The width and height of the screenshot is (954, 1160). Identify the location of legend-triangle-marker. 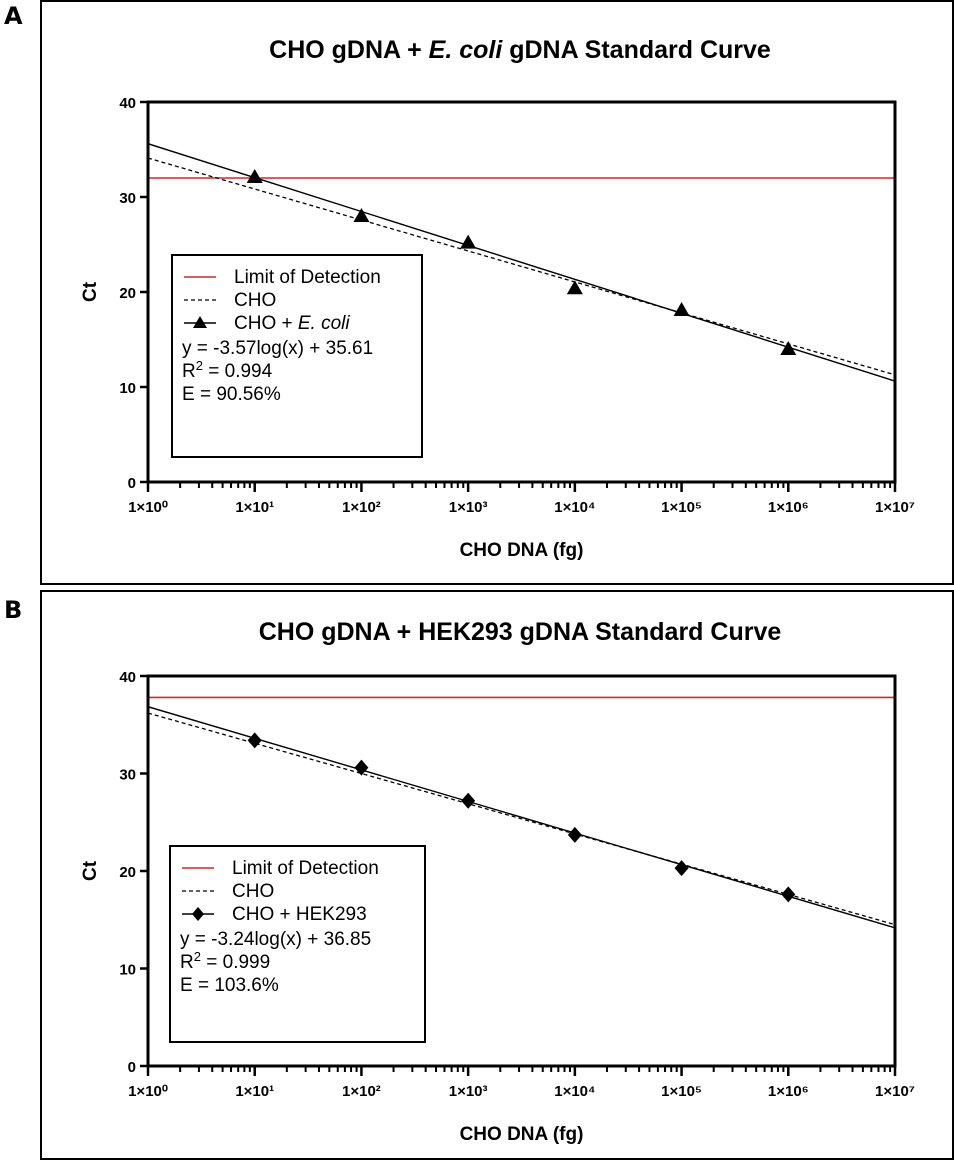
(200, 322).